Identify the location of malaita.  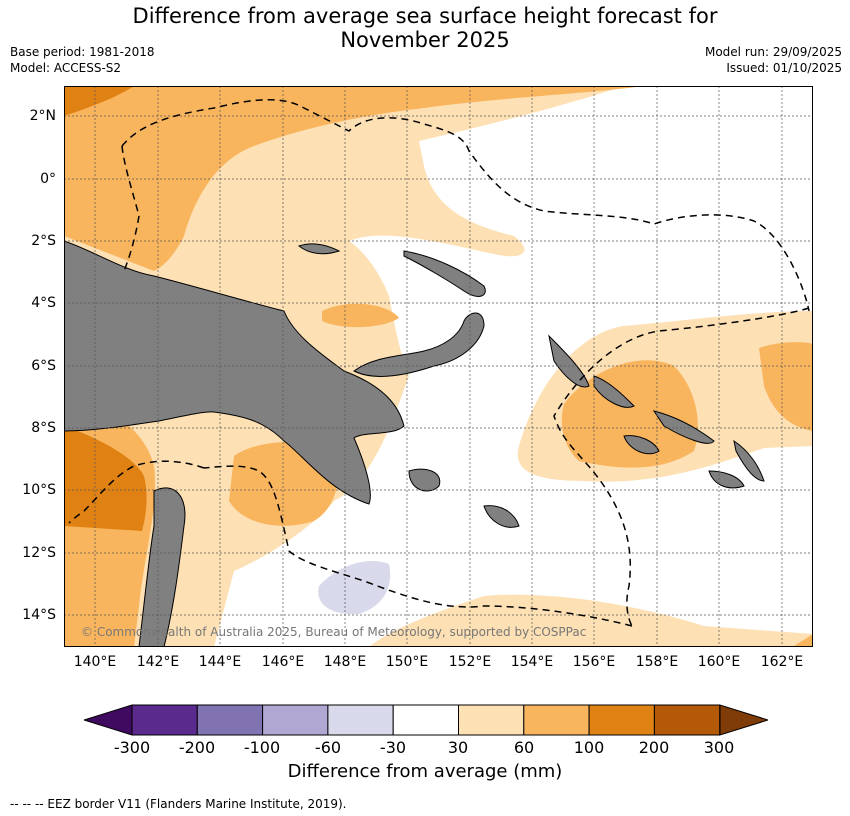
(749, 460).